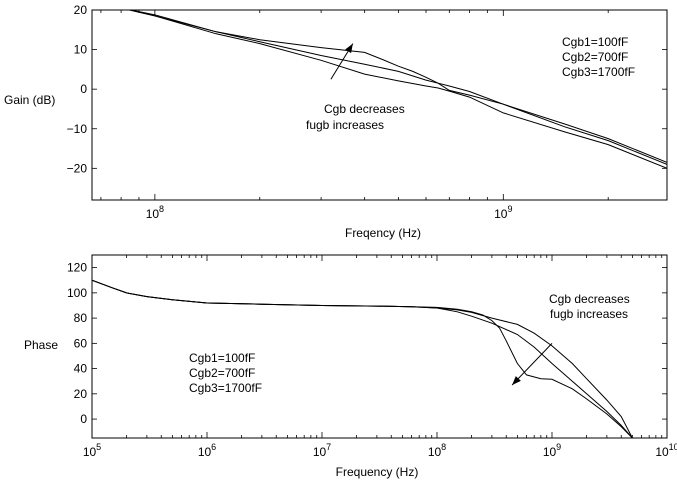  Describe the element at coordinates (81, 369) in the screenshot. I see `y-tick-label: 40` at that location.